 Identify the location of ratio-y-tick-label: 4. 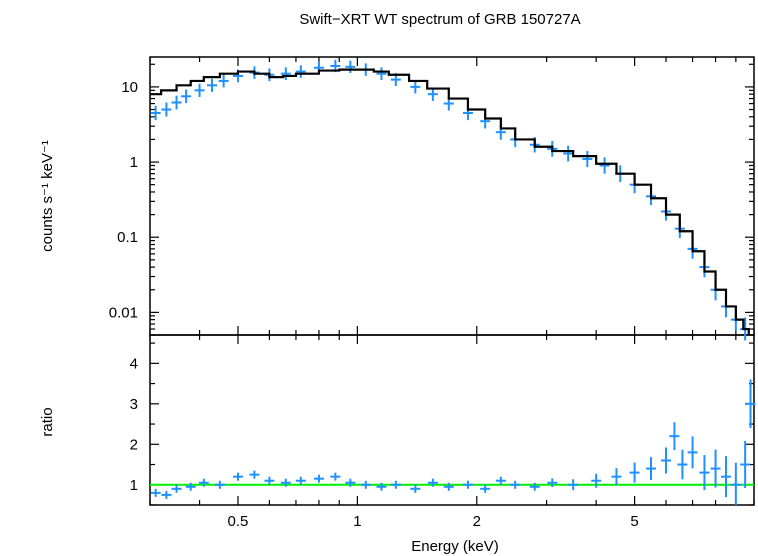
(134, 363).